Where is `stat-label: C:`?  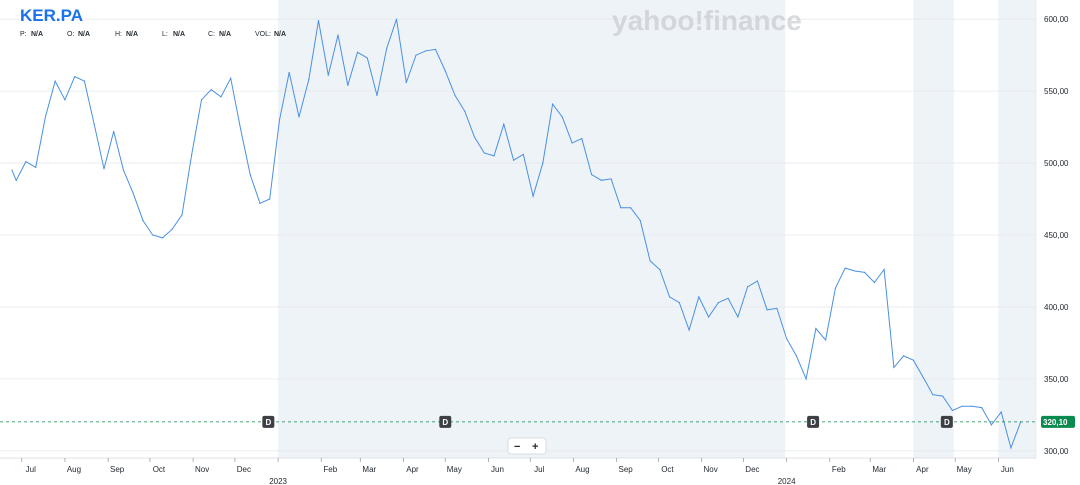 stat-label: C: is located at coordinates (211, 34).